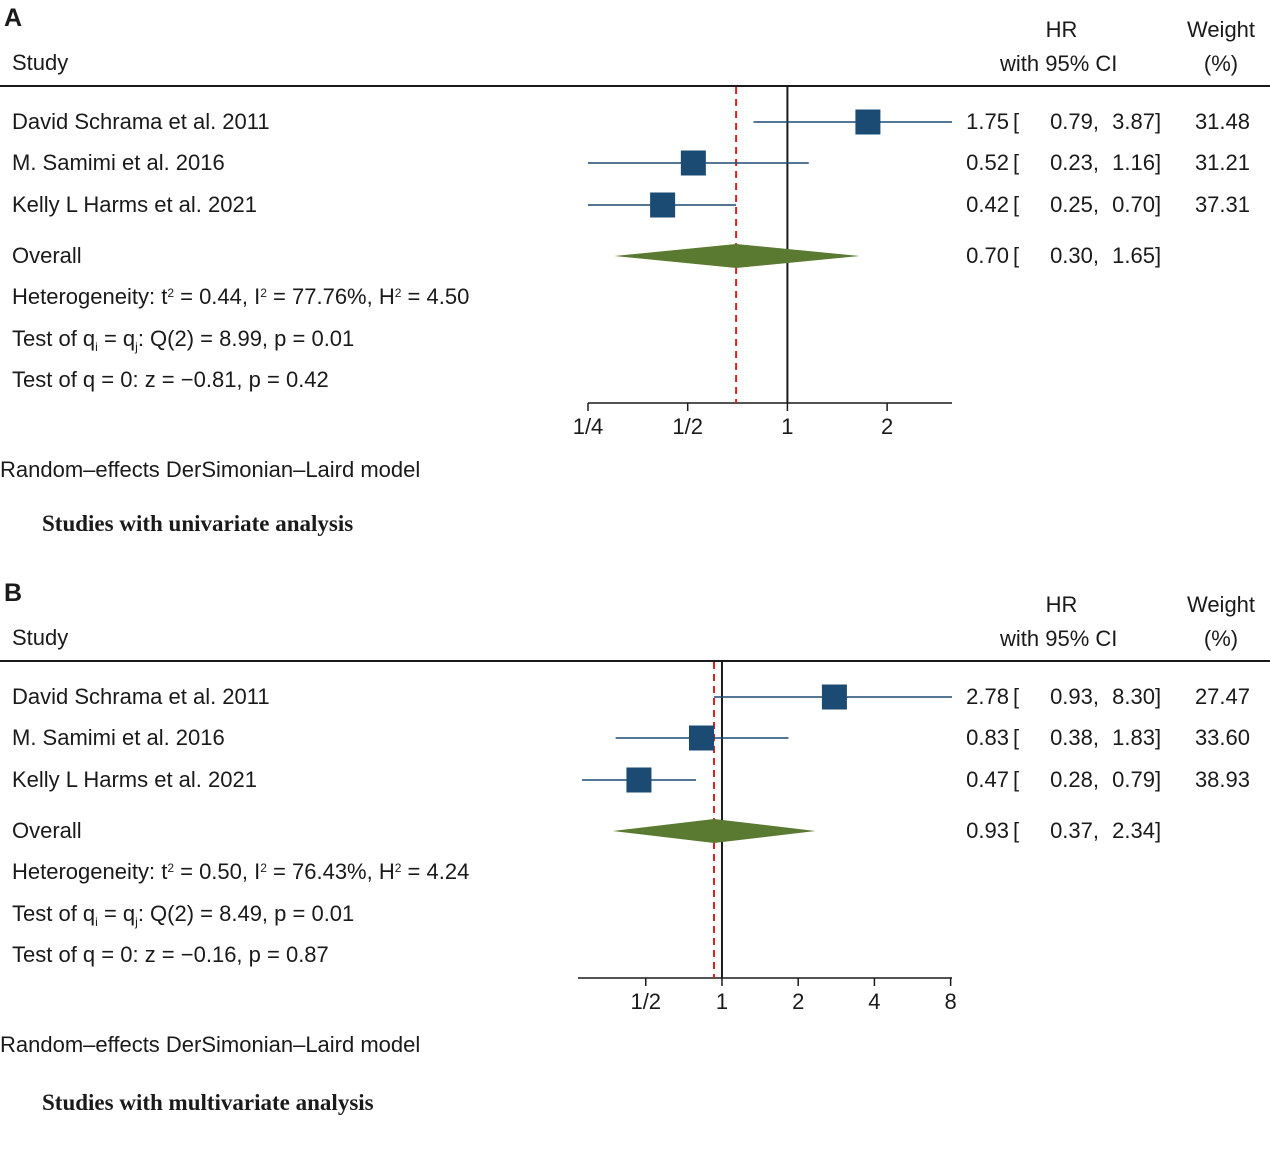 The image size is (1270, 1150). Describe the element at coordinates (1074, 121) in the screenshot. I see `ci-lower: 0.79,` at that location.